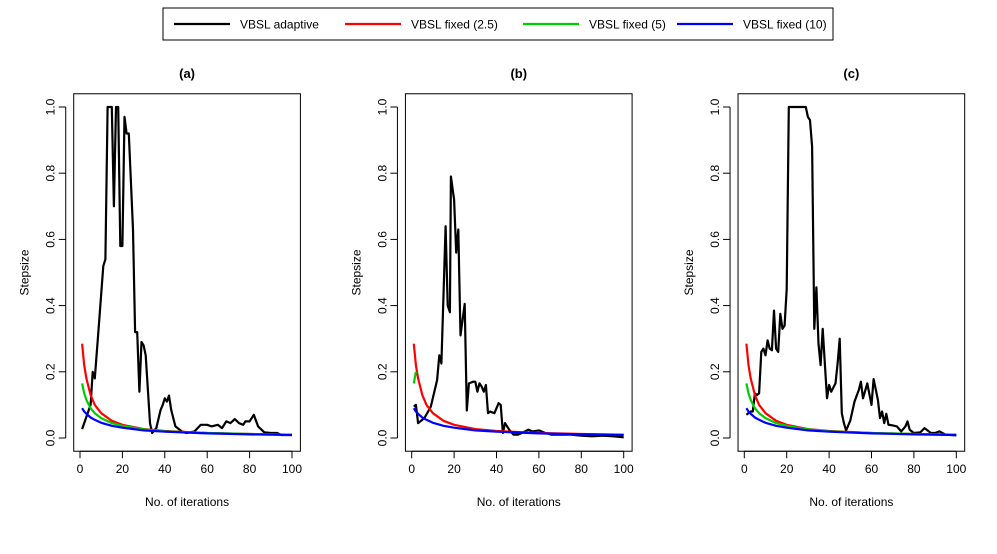 Image resolution: width=997 pixels, height=554 pixels. What do you see at coordinates (851, 73) in the screenshot?
I see `panel-title: (c)` at bounding box center [851, 73].